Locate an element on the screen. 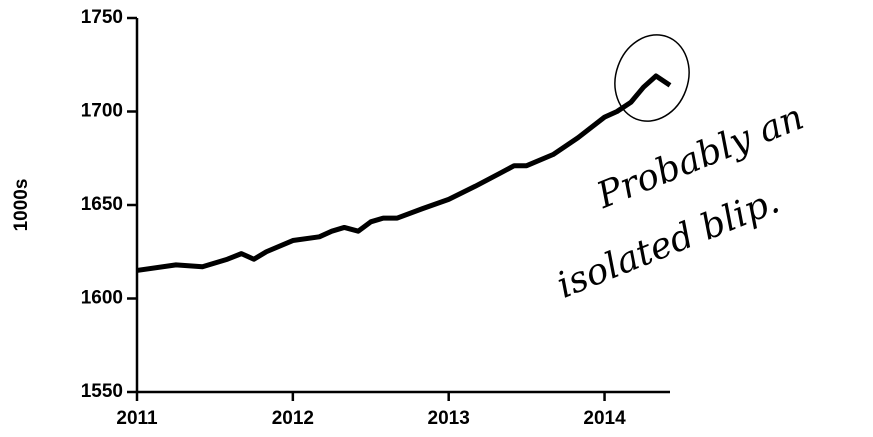  y-tick-label: 1600 is located at coordinates (102, 298).